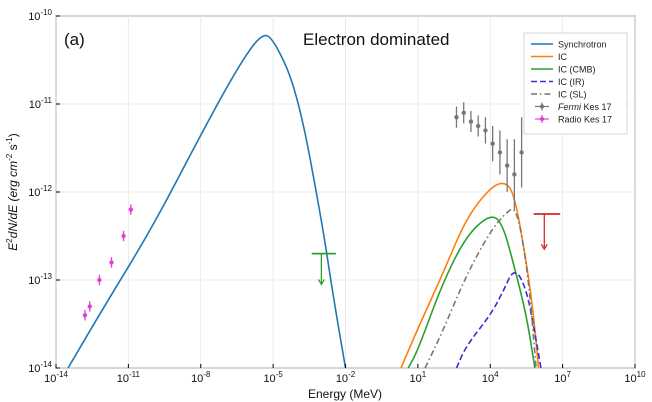 The image size is (652, 402). I want to click on x-tick-label: 10⁻², so click(346, 377).